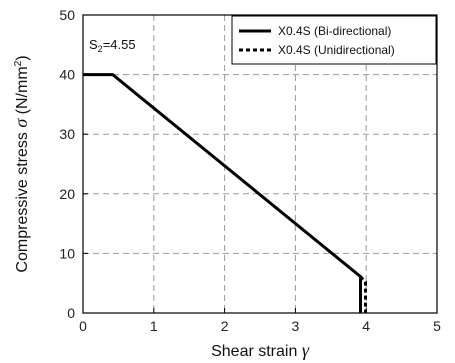  What do you see at coordinates (18, 63) in the screenshot?
I see `y-axis-title-superscript: 2` at bounding box center [18, 63].